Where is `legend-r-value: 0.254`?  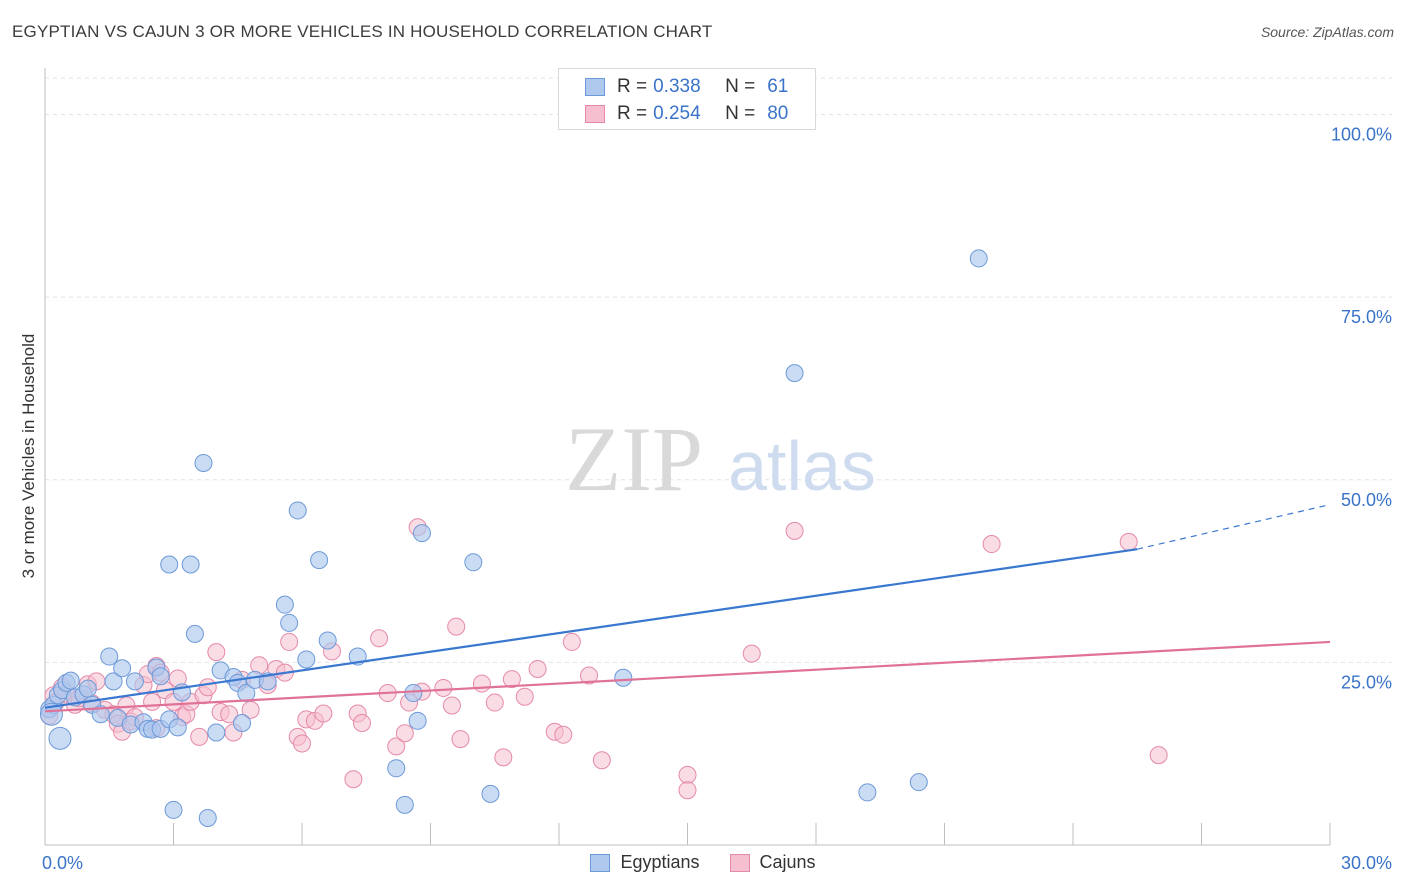 legend-r-value: 0.254 is located at coordinates (677, 113).